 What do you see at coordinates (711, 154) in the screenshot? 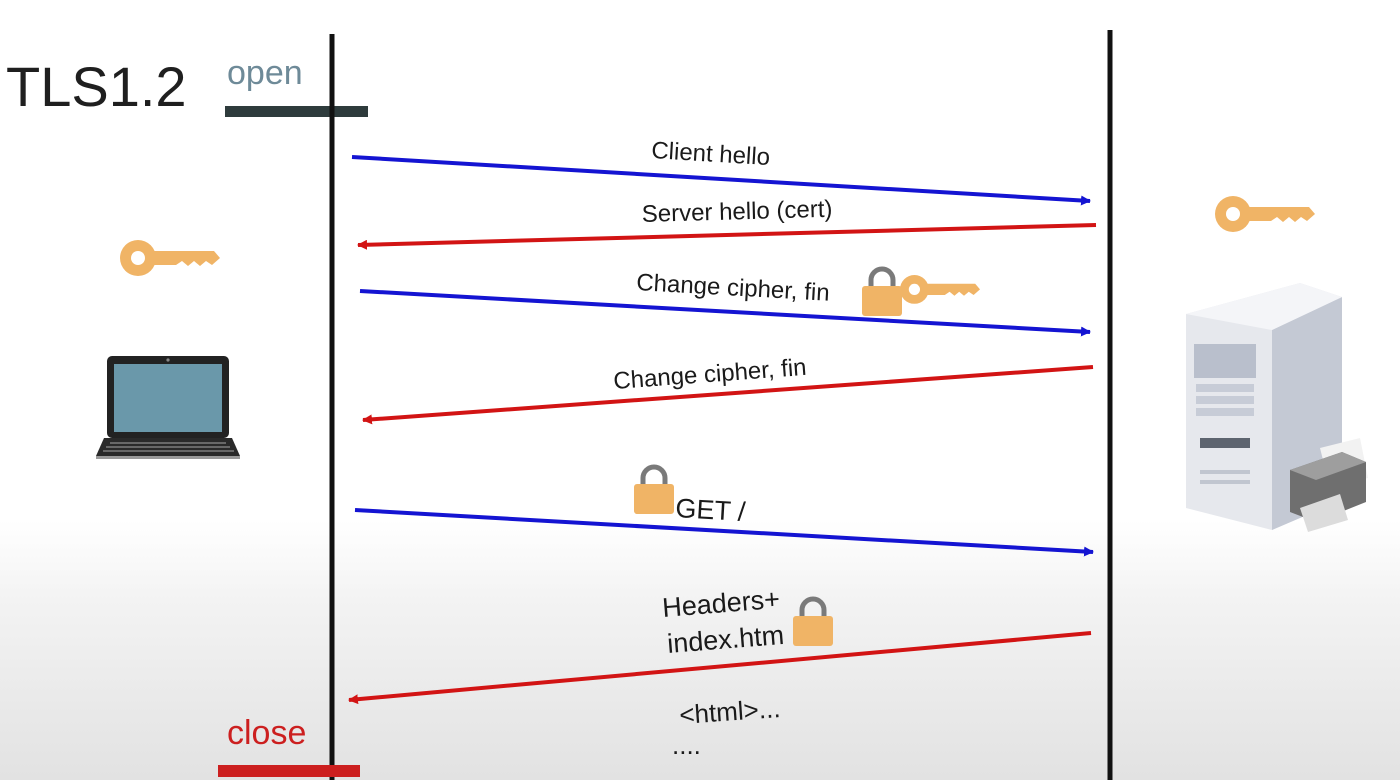
I see `client-hello-label: Client hello` at bounding box center [711, 154].